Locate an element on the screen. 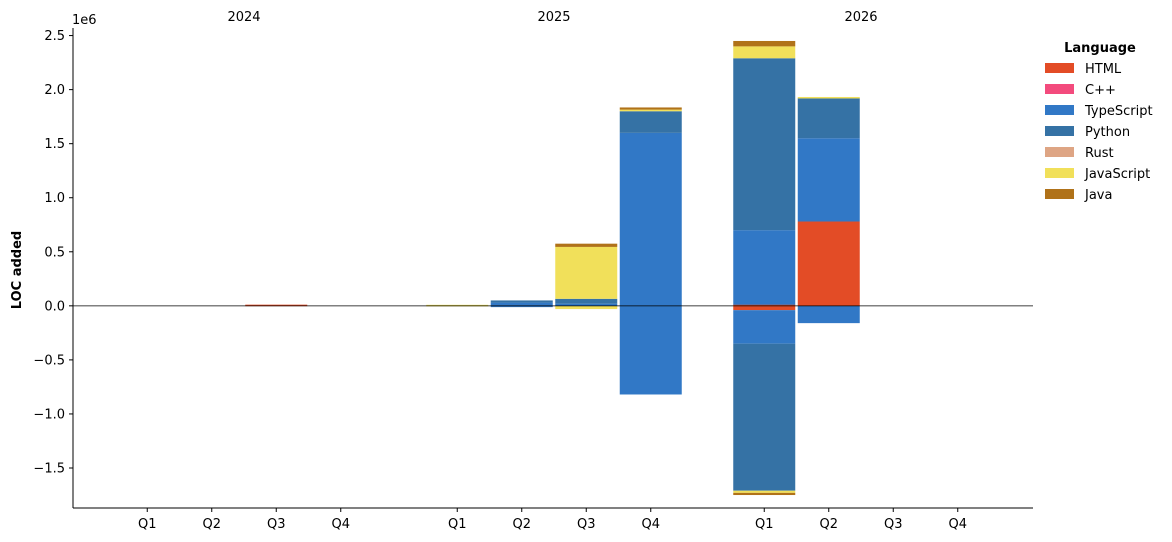  y-tick-label: 2.0 is located at coordinates (54, 90).